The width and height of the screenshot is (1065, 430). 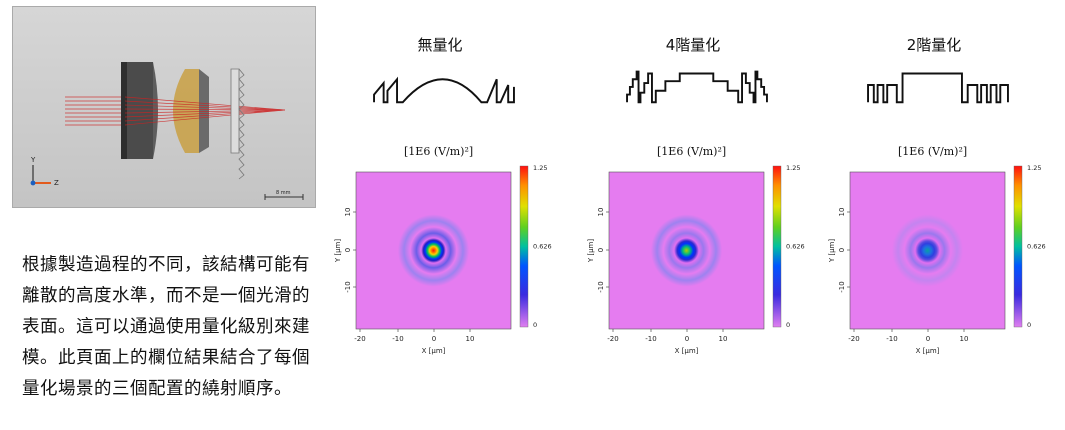 What do you see at coordinates (95, 111) in the screenshot?
I see `incoming-rays` at bounding box center [95, 111].